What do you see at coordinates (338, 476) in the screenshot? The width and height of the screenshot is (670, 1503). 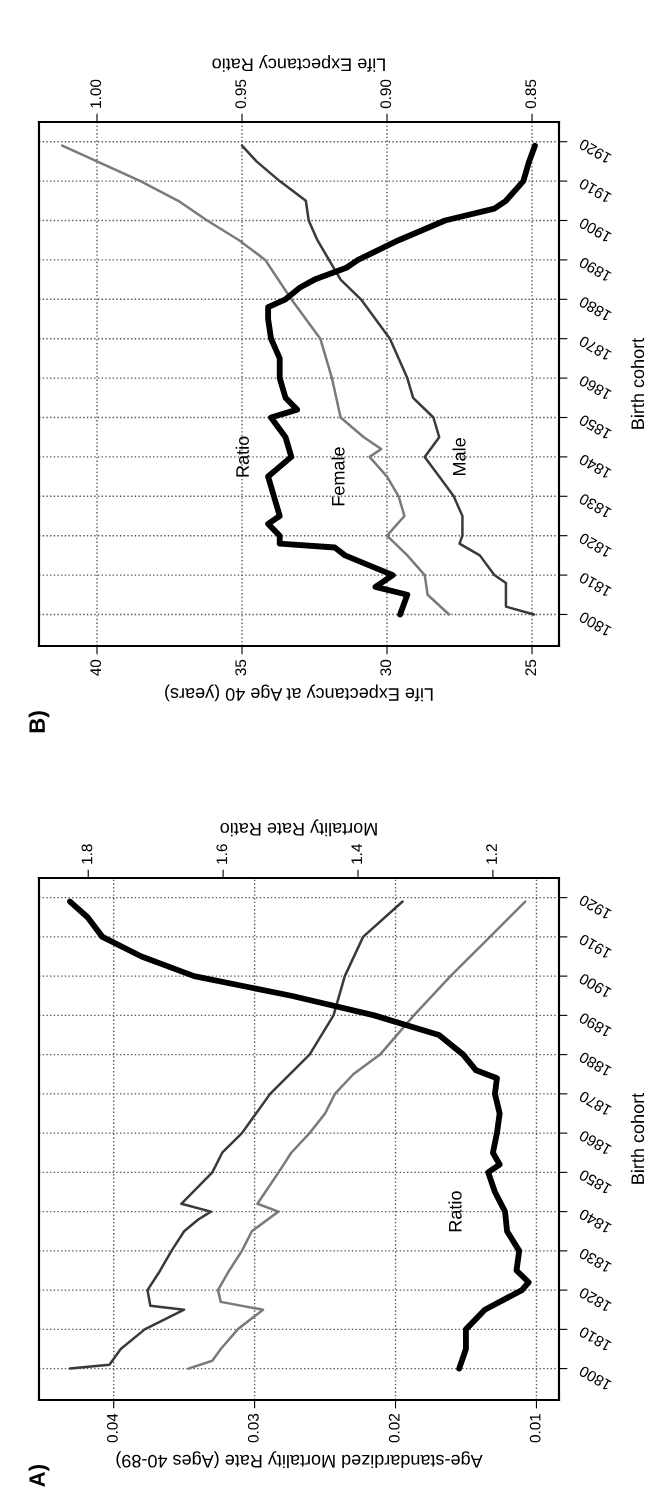 I see `annotation: Female` at bounding box center [338, 476].